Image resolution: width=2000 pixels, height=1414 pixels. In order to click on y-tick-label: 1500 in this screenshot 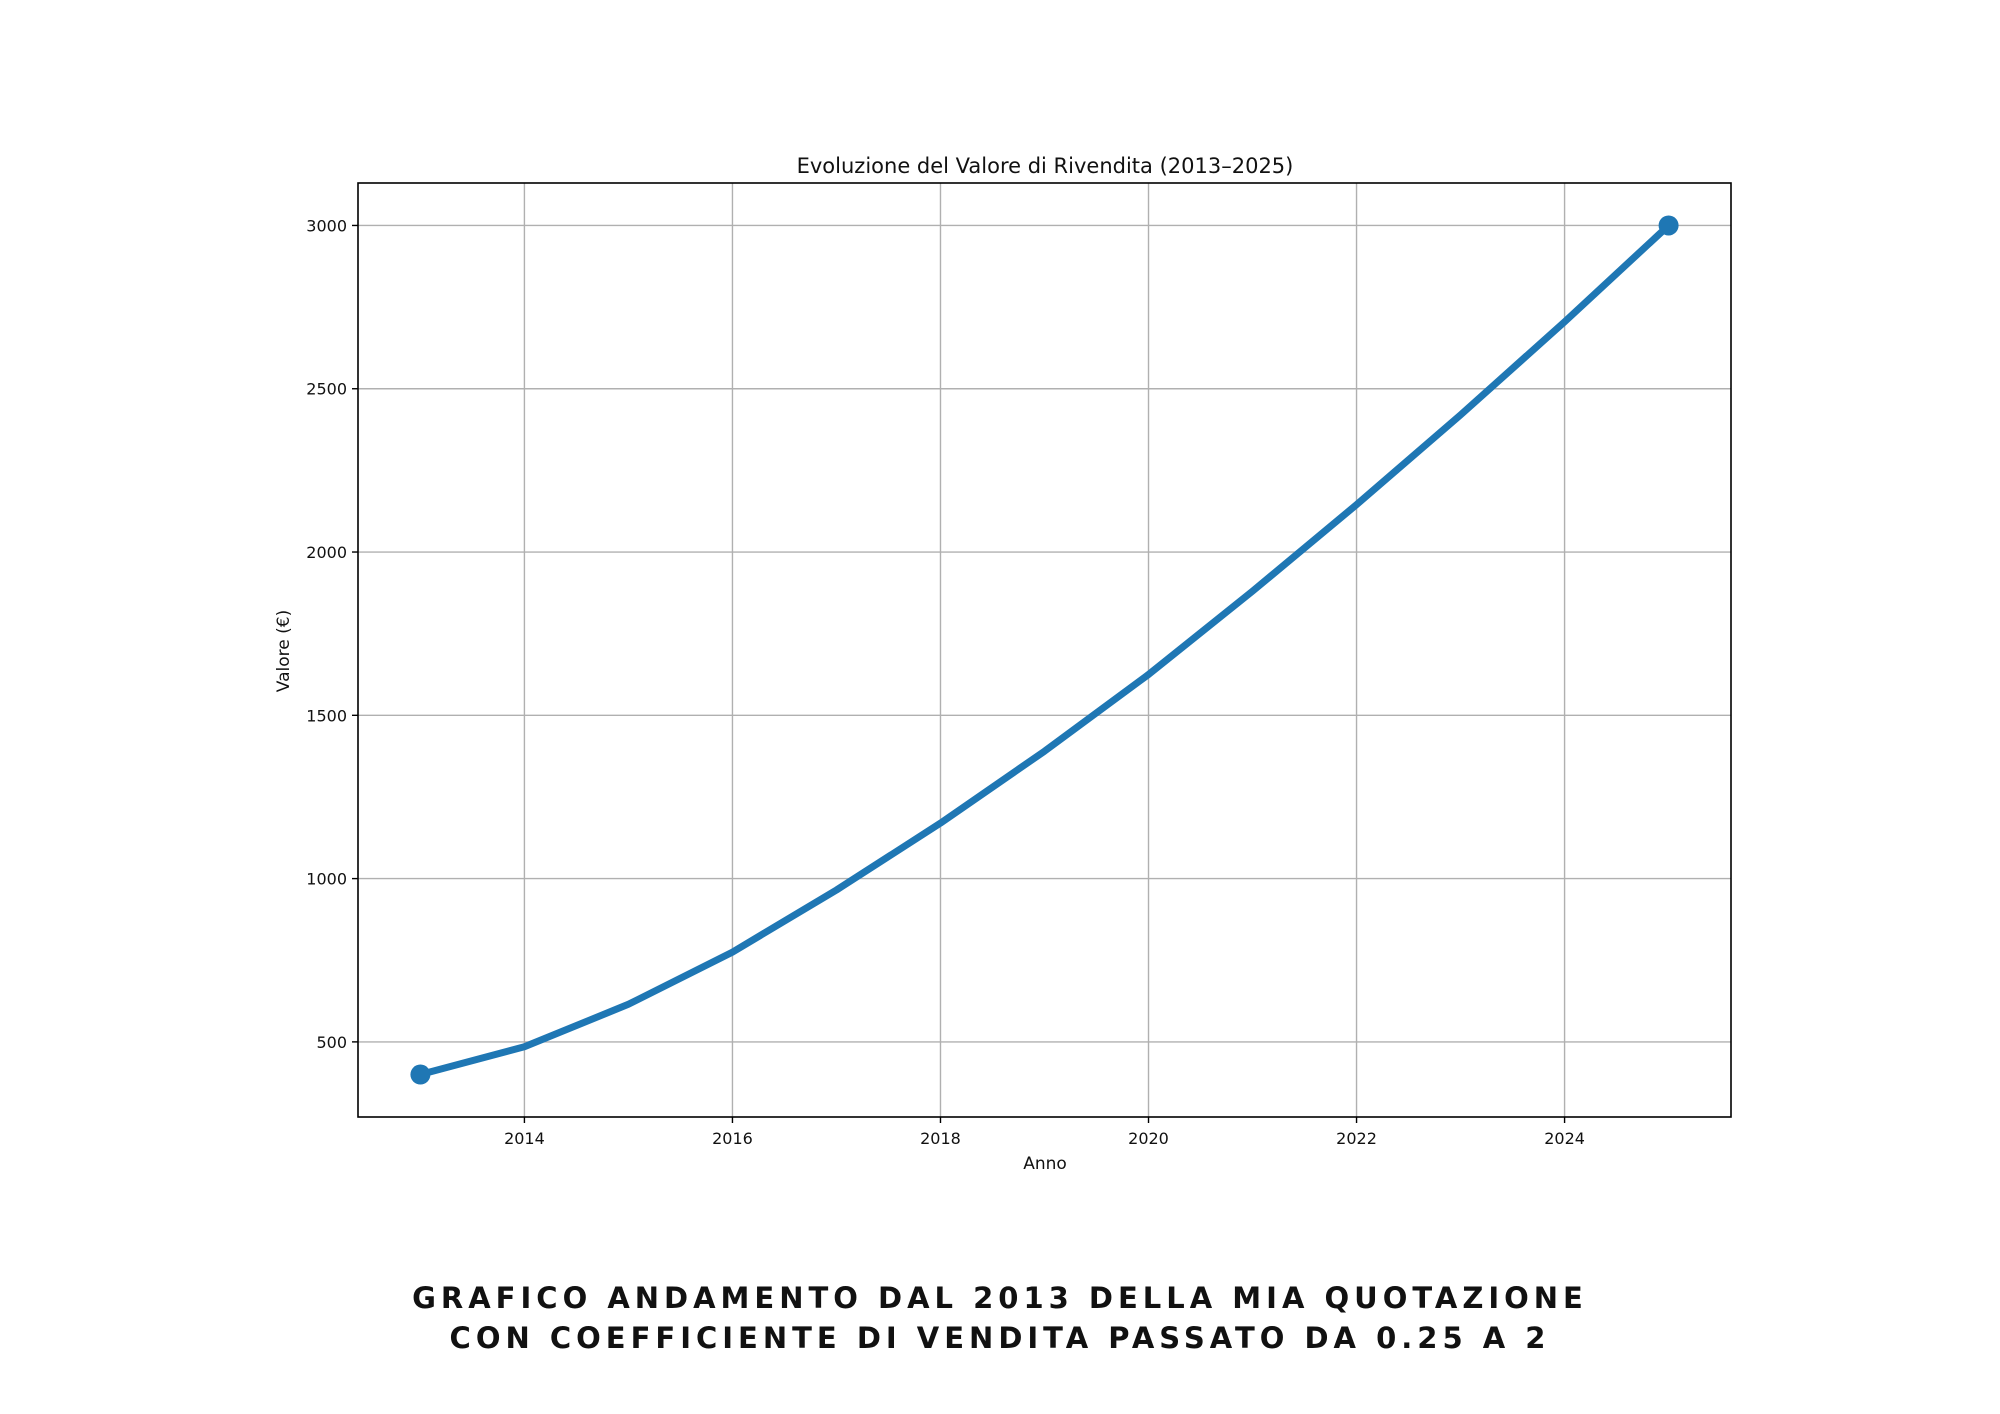, I will do `click(326, 715)`.